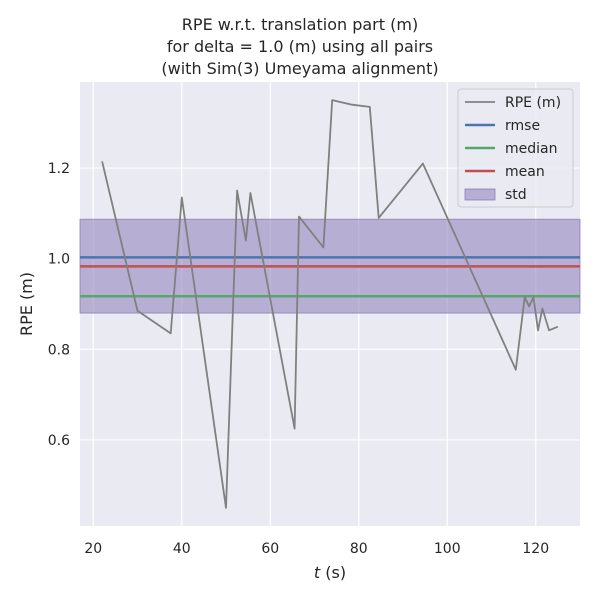 The image size is (600, 600). Describe the element at coordinates (300, 24) in the screenshot. I see `chart-title-line-1: RPE w.r.t. translation part (m)` at that location.